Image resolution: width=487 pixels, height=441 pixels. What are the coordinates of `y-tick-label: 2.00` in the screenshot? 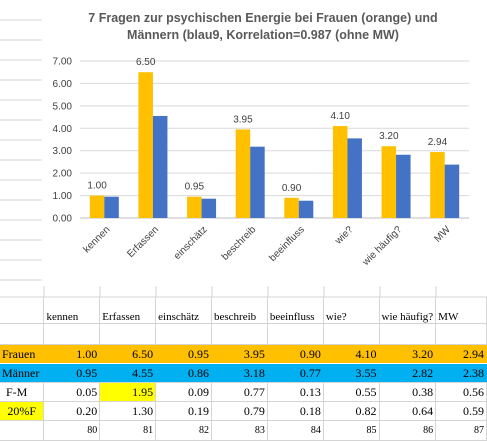 It's located at (63, 174).